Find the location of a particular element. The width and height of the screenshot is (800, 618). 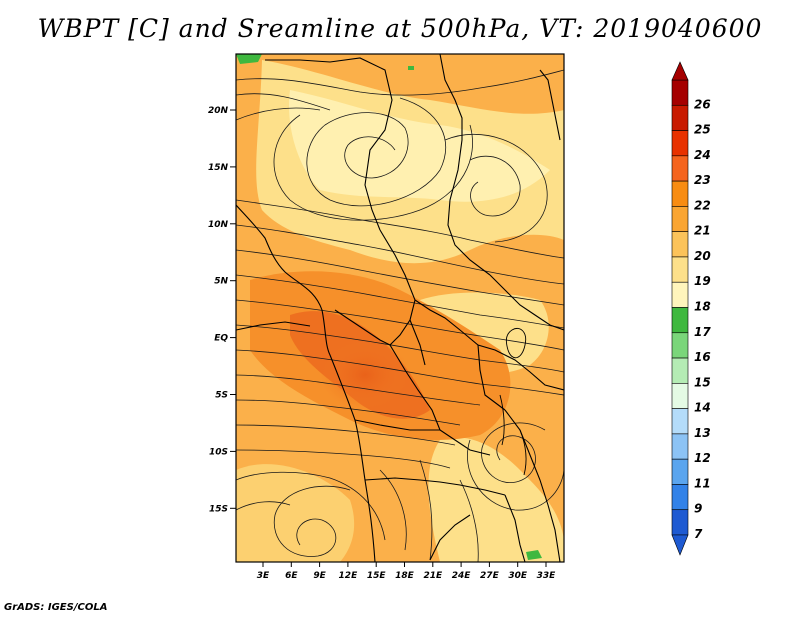

latitude-axis: 20N 15N 10N 5N EQ 5S 10S 15S is located at coordinates (222, 310).